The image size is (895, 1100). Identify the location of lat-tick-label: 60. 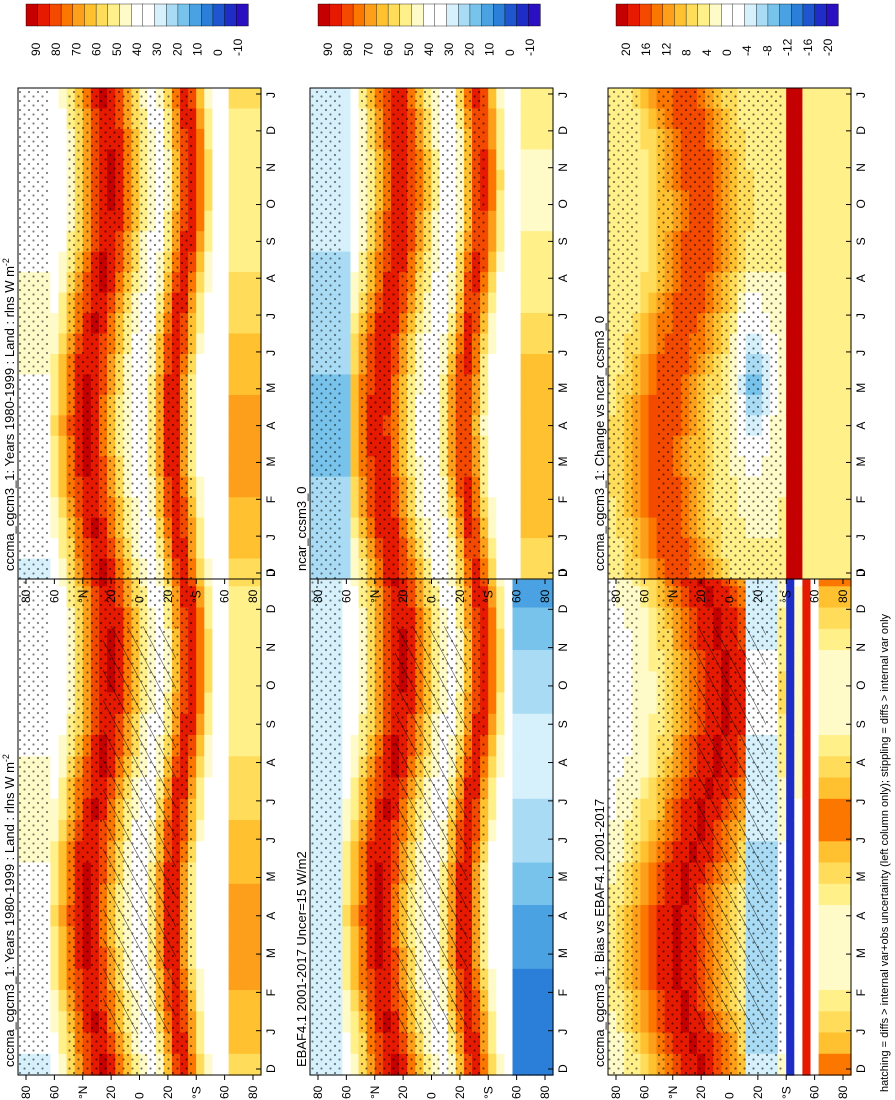
(54, 596).